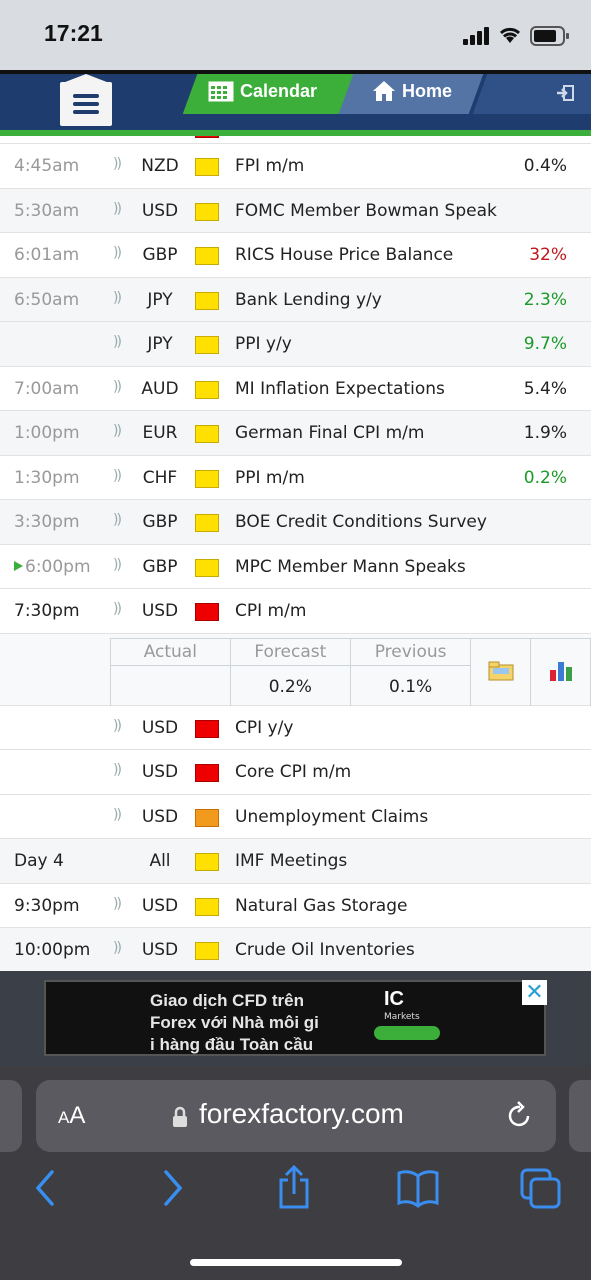 This screenshot has height=1280, width=591. Describe the element at coordinates (501, 673) in the screenshot. I see `detail-history-button` at that location.